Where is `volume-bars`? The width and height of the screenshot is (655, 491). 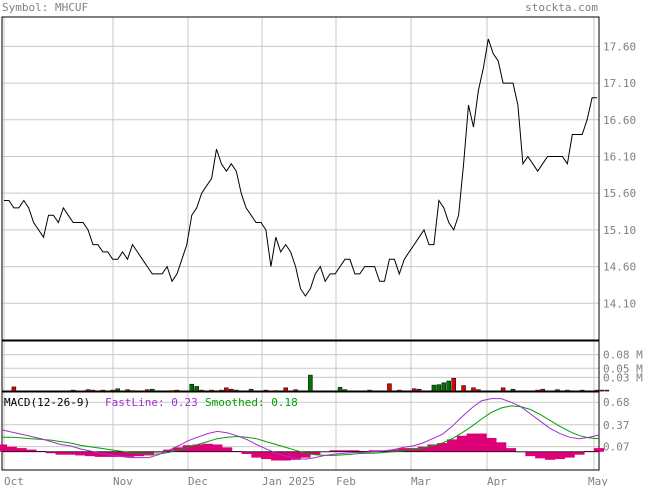
volume-bars is located at coordinates (310, 383).